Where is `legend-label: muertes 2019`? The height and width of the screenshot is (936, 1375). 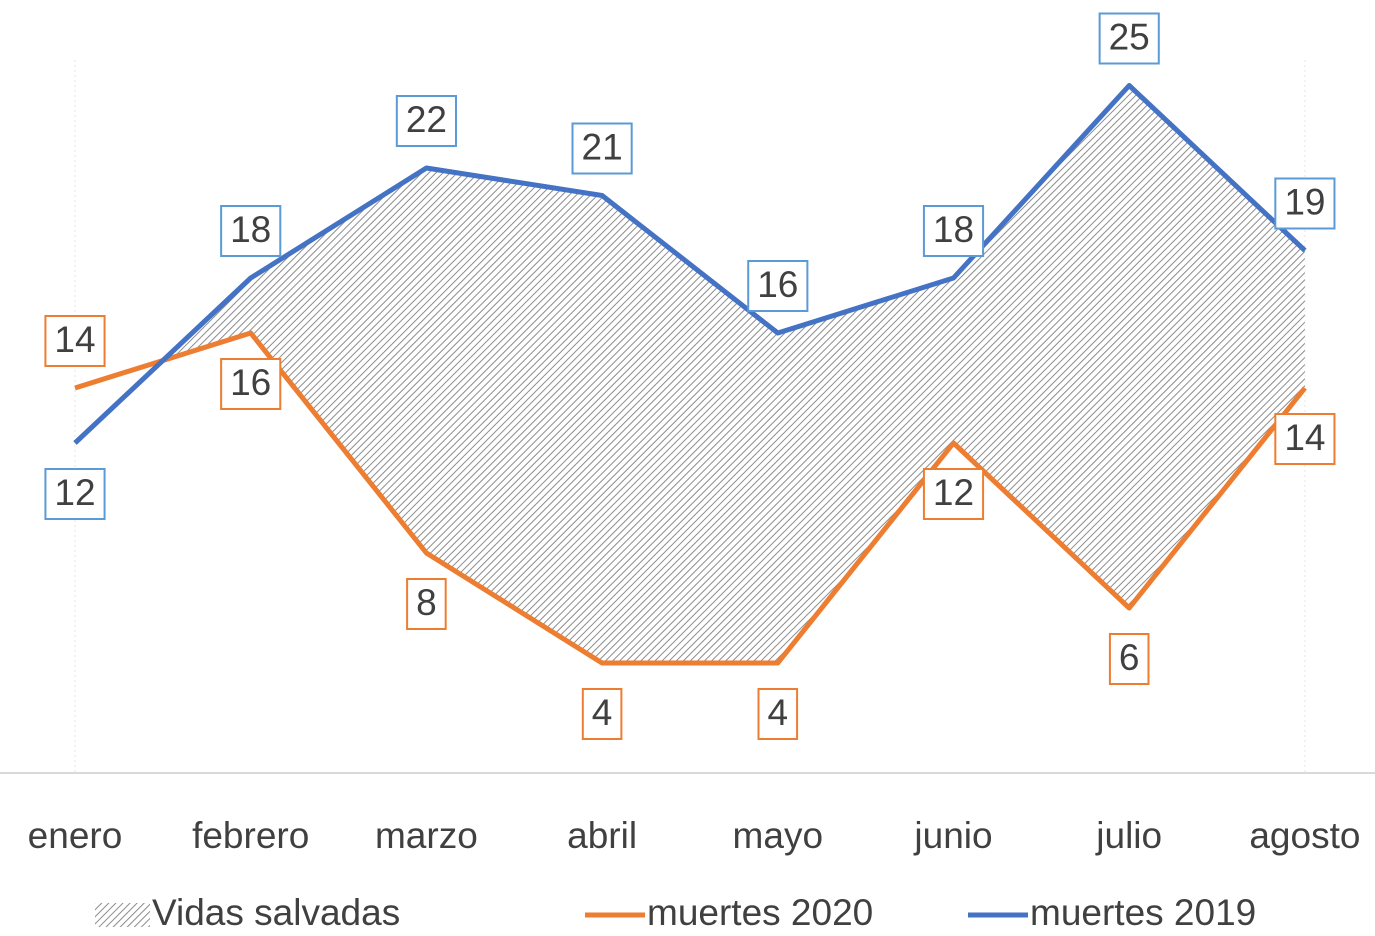 legend-label: muertes 2019 is located at coordinates (1143, 912).